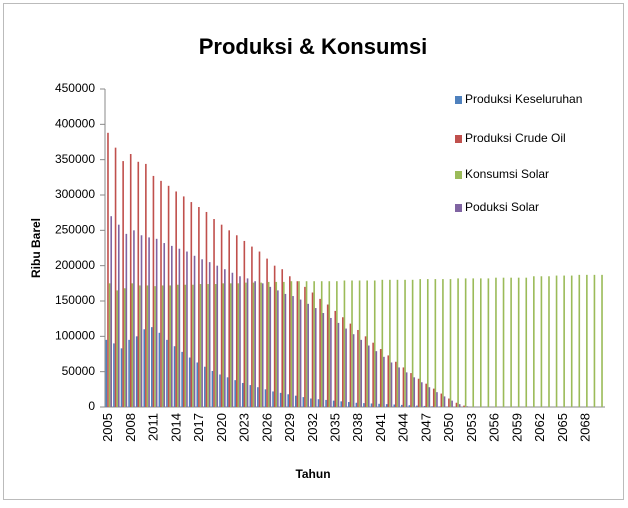 The image size is (628, 508). What do you see at coordinates (448, 427) in the screenshot?
I see `x-tick-label: 2050` at bounding box center [448, 427].